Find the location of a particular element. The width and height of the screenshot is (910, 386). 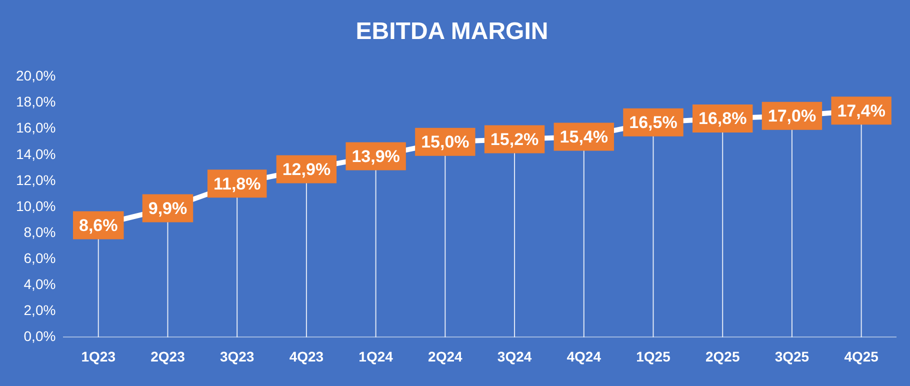

x-tick-label: 2Q24 is located at coordinates (445, 356).